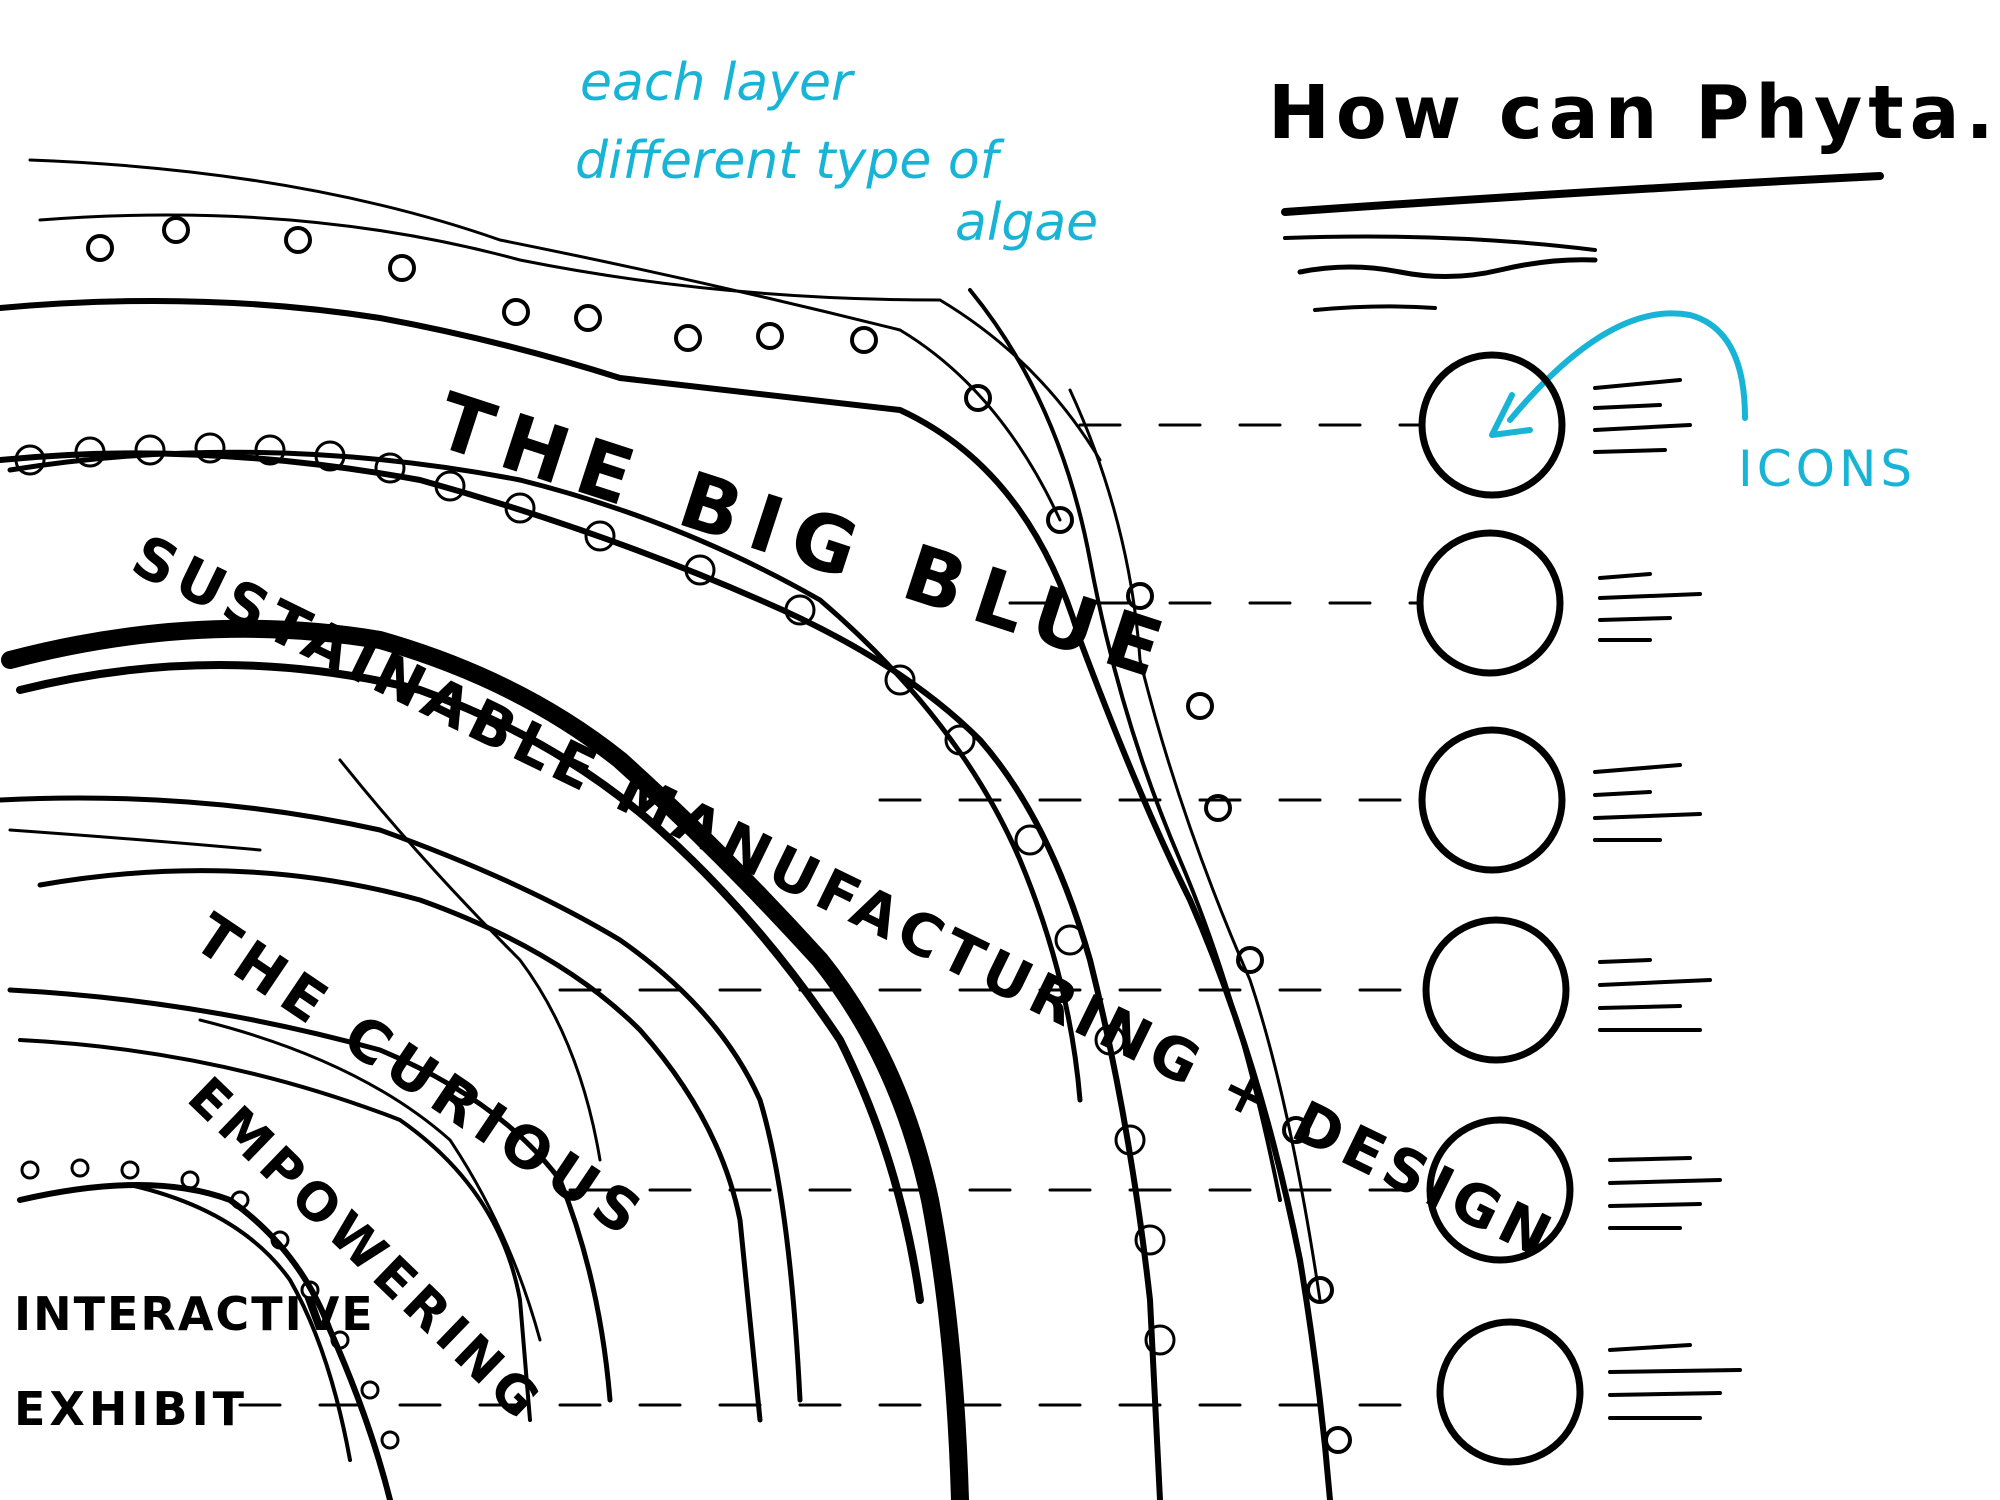  What do you see at coordinates (131, 1409) in the screenshot?
I see `layer-label-exhibit: EXHIBIT` at bounding box center [131, 1409].